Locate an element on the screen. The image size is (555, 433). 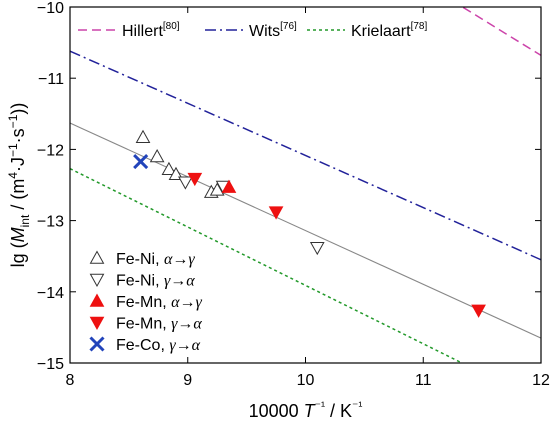
x-label-part: / K is located at coordinates (338, 411).